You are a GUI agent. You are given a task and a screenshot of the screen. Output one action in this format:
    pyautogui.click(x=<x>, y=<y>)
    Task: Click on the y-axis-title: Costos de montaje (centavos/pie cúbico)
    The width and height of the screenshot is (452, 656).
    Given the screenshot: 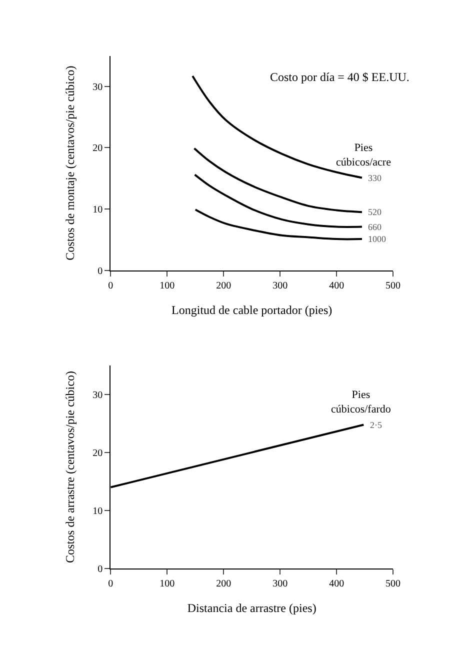 What is the action you would take?
    pyautogui.click(x=69, y=163)
    